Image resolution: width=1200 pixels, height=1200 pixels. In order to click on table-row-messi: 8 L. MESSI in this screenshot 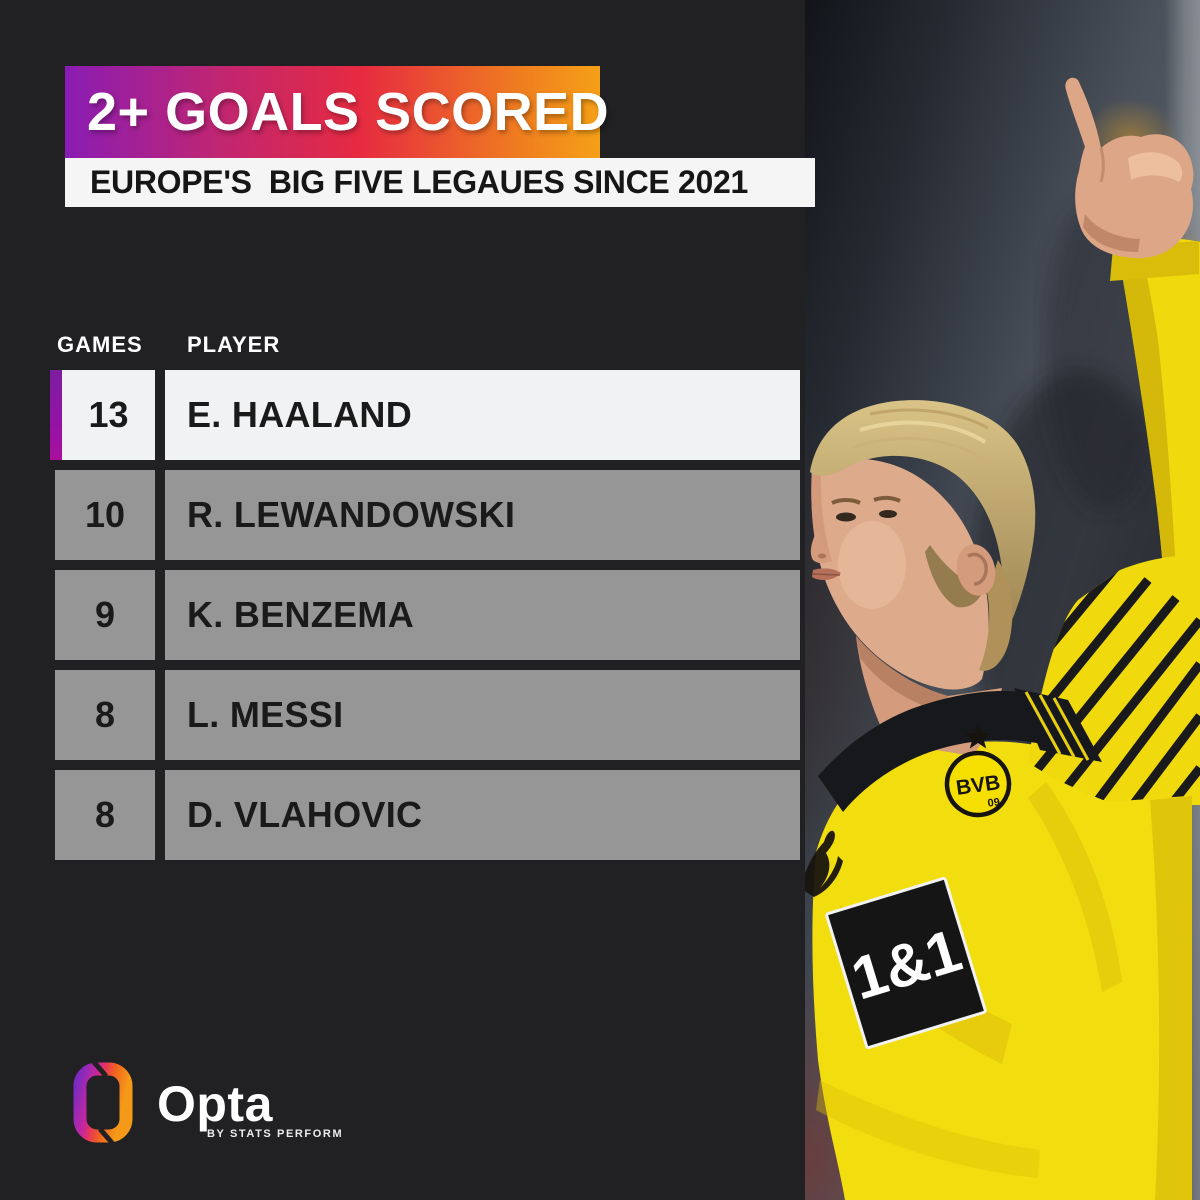, I will do `click(427, 715)`.